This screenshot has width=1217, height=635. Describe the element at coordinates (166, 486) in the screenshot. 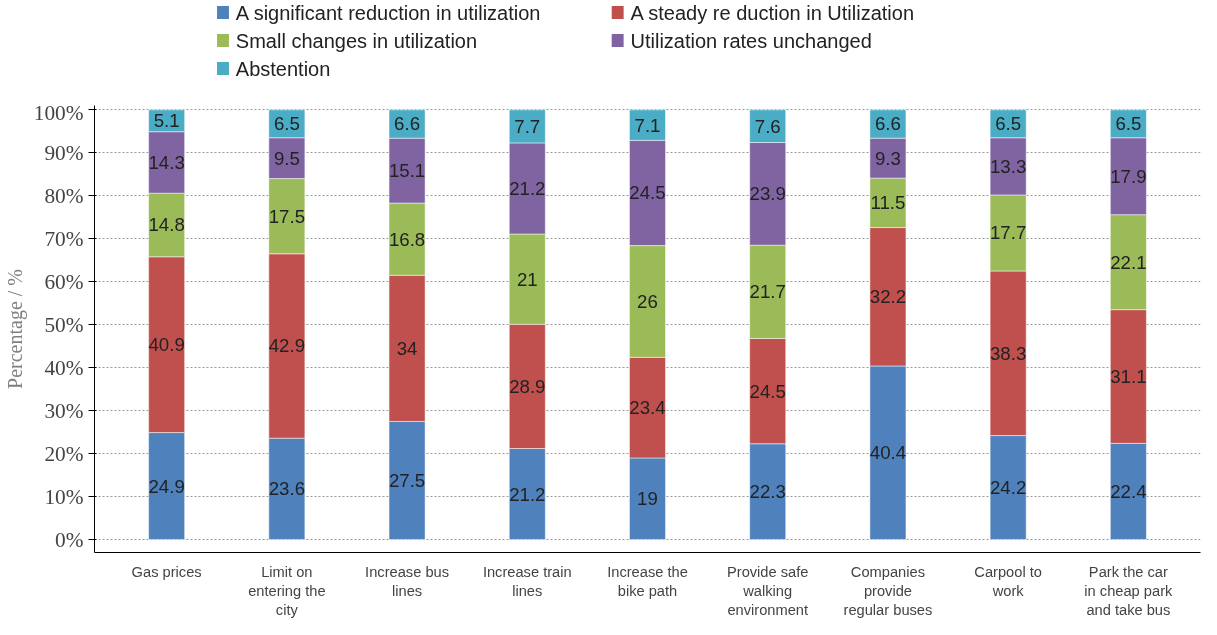

I see `data-label: 24.9` at that location.